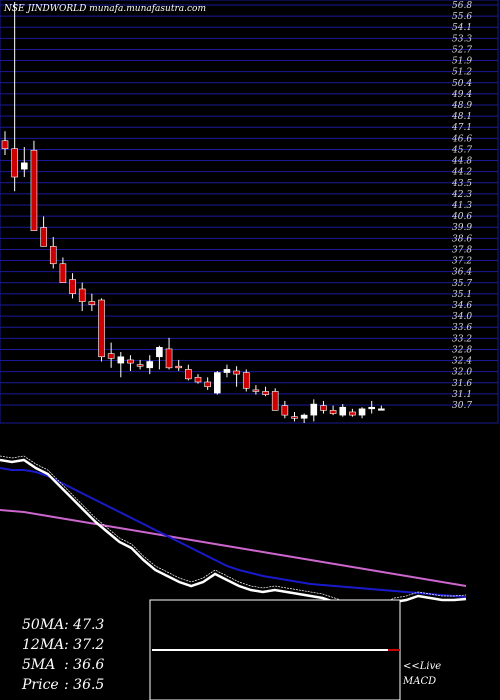 This screenshot has height=700, width=500. What do you see at coordinates (462, 239) in the screenshot?
I see `price-axis-label: 38.6` at bounding box center [462, 239].